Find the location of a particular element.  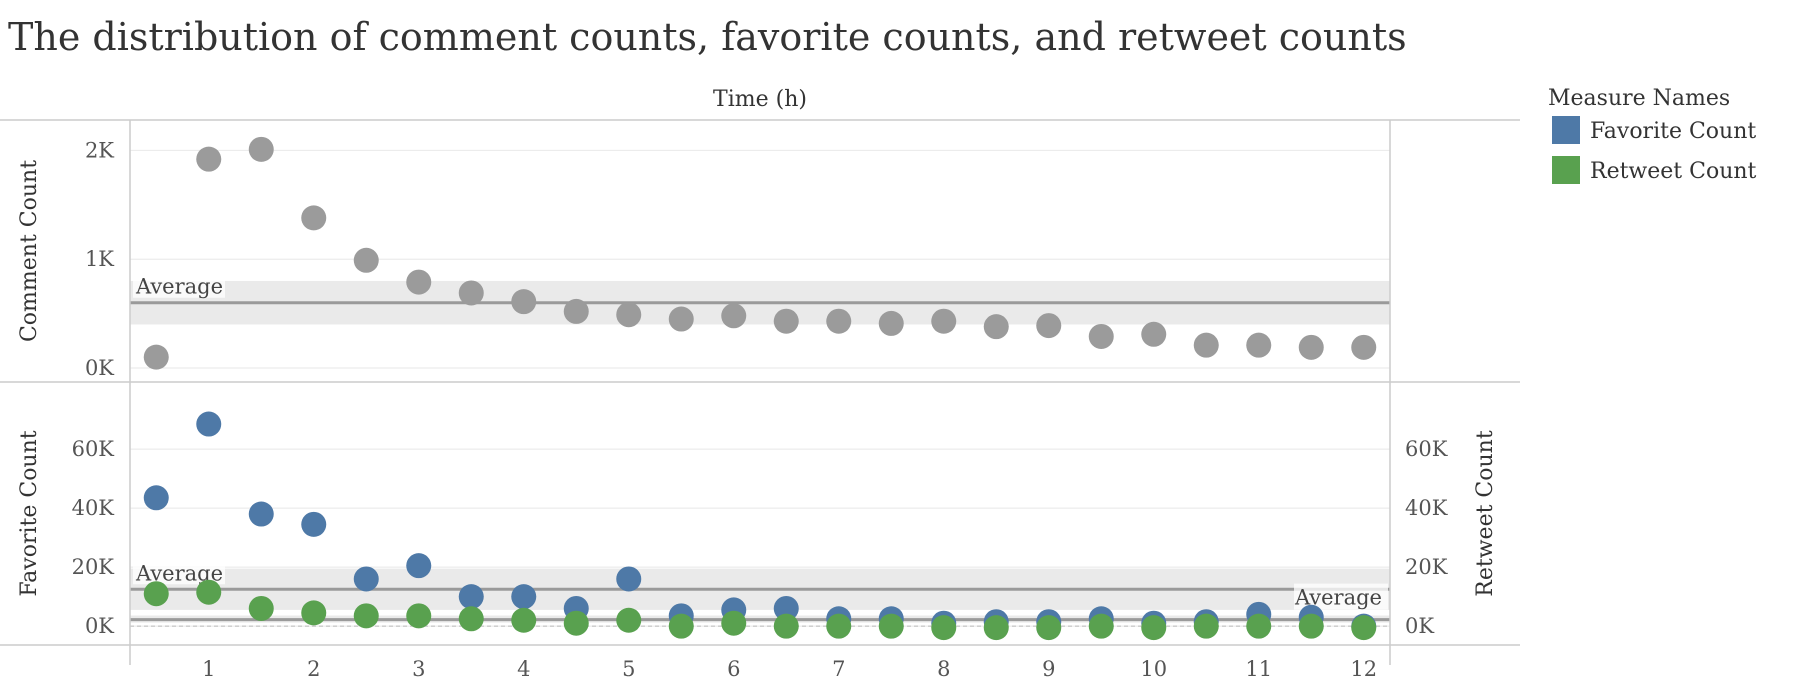

x-tick-label: 4 is located at coordinates (523, 668).